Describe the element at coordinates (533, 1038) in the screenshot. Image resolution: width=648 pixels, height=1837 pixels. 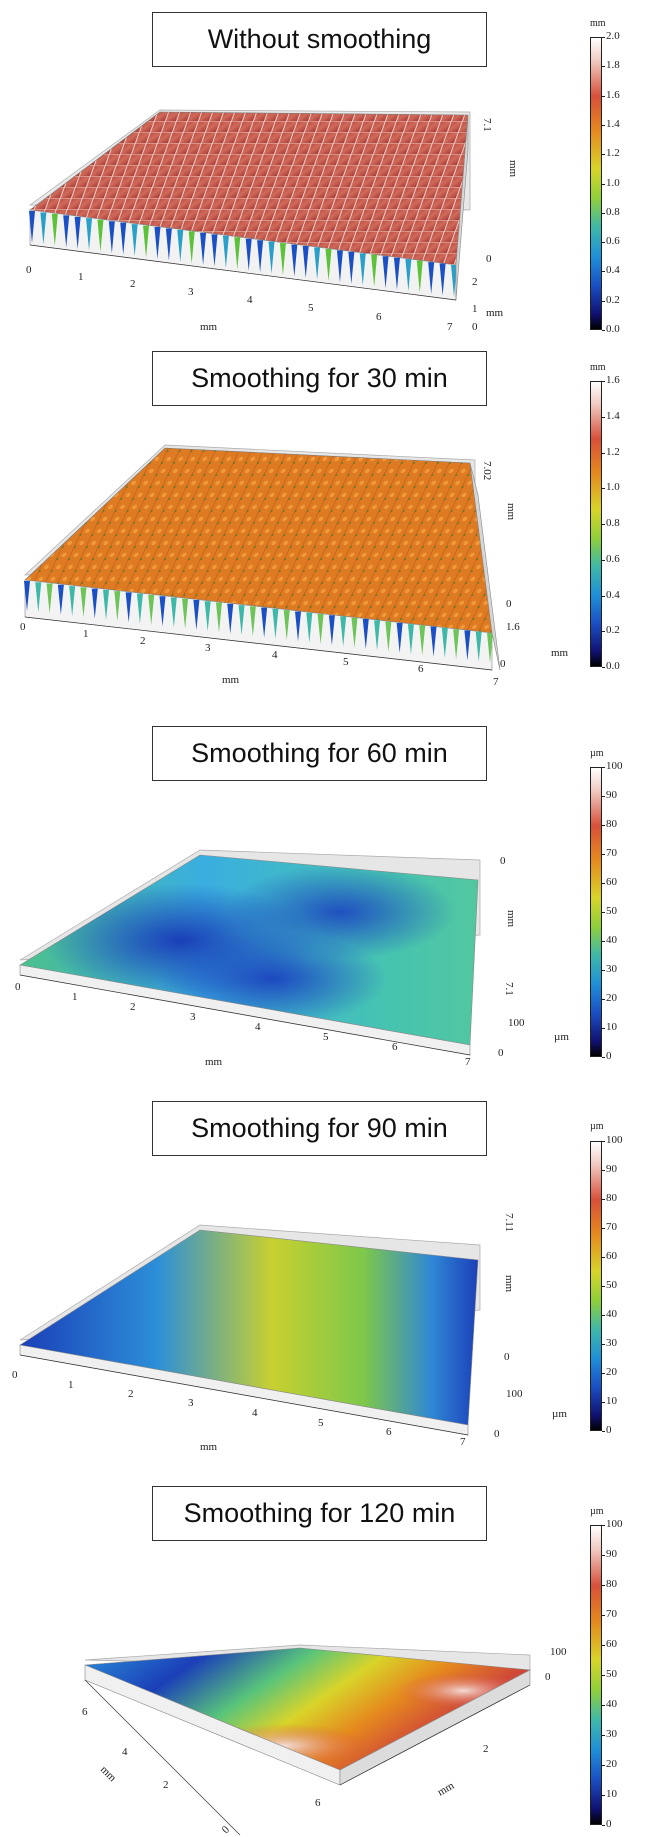
I see `z-axis: 100 0 µm` at that location.